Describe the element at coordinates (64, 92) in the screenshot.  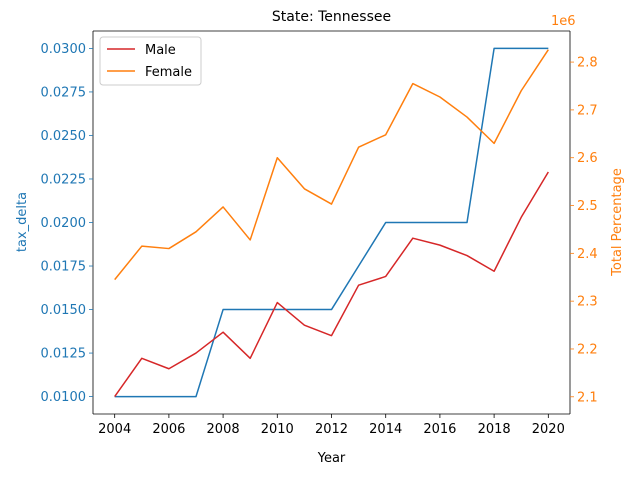
I see `y-left-tick-label-7: 0.0275` at that location.